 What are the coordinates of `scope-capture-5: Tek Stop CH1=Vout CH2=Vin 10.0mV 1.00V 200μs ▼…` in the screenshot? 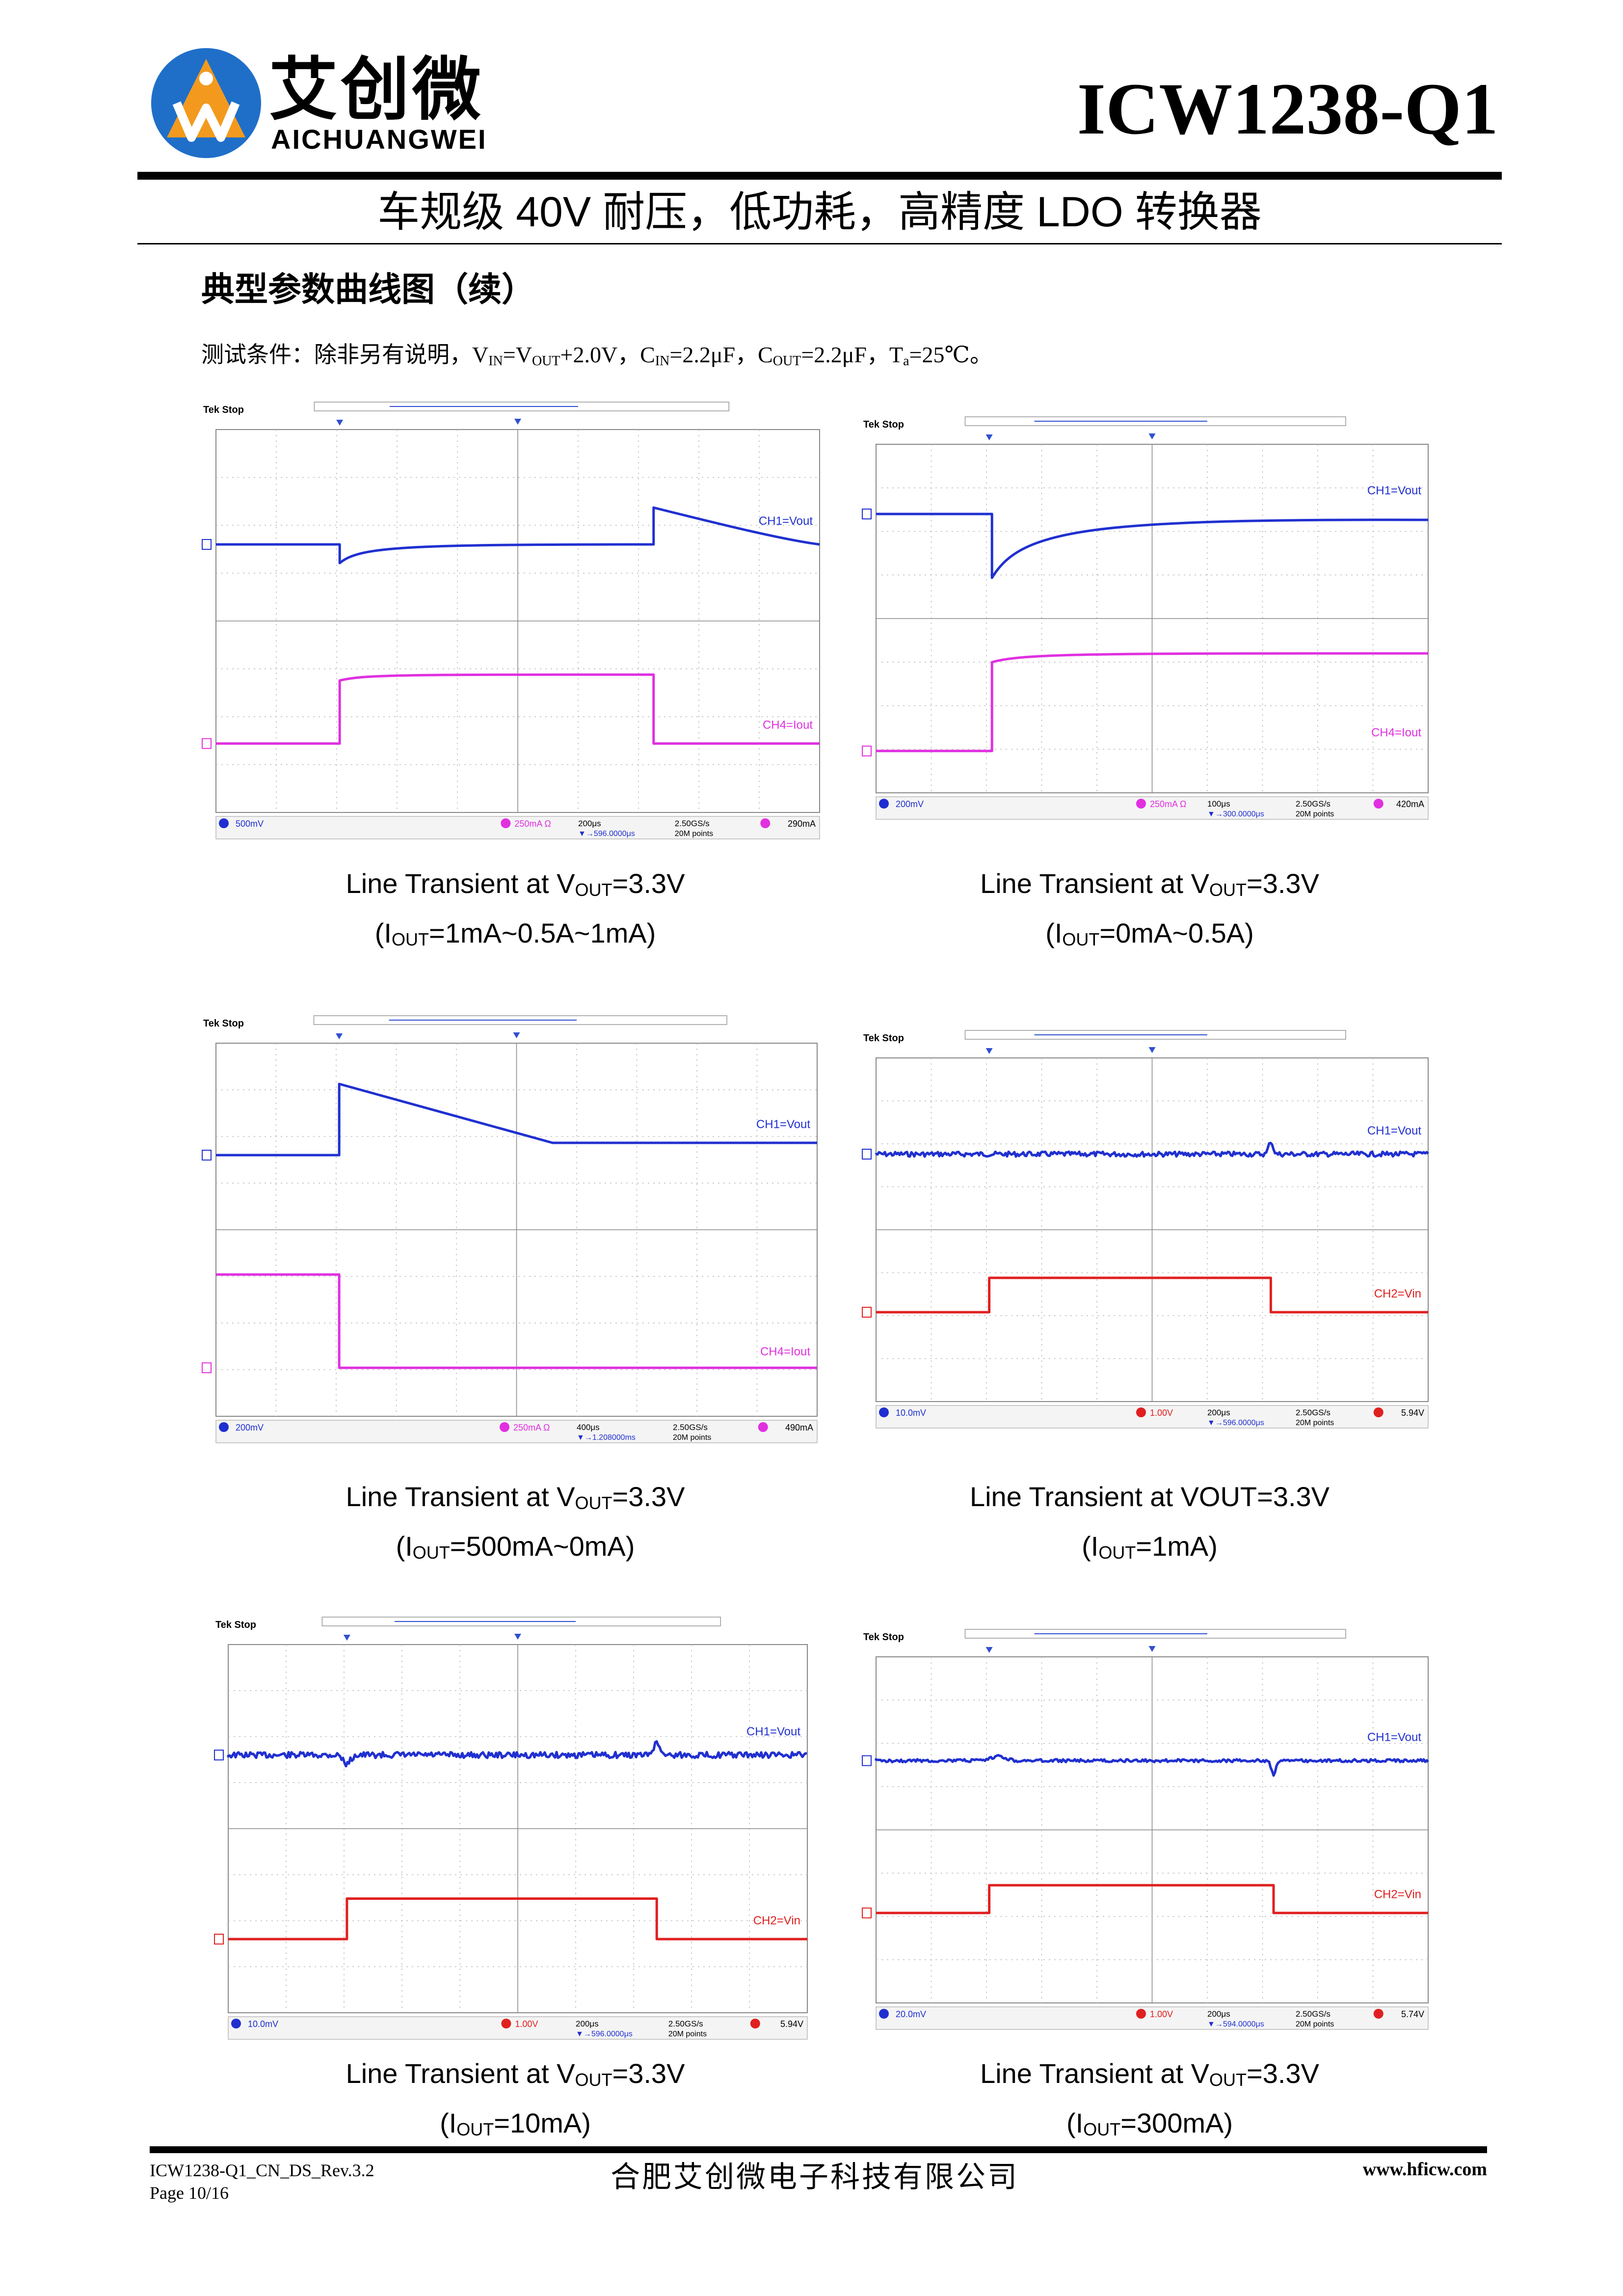 It's located at (515, 1828).